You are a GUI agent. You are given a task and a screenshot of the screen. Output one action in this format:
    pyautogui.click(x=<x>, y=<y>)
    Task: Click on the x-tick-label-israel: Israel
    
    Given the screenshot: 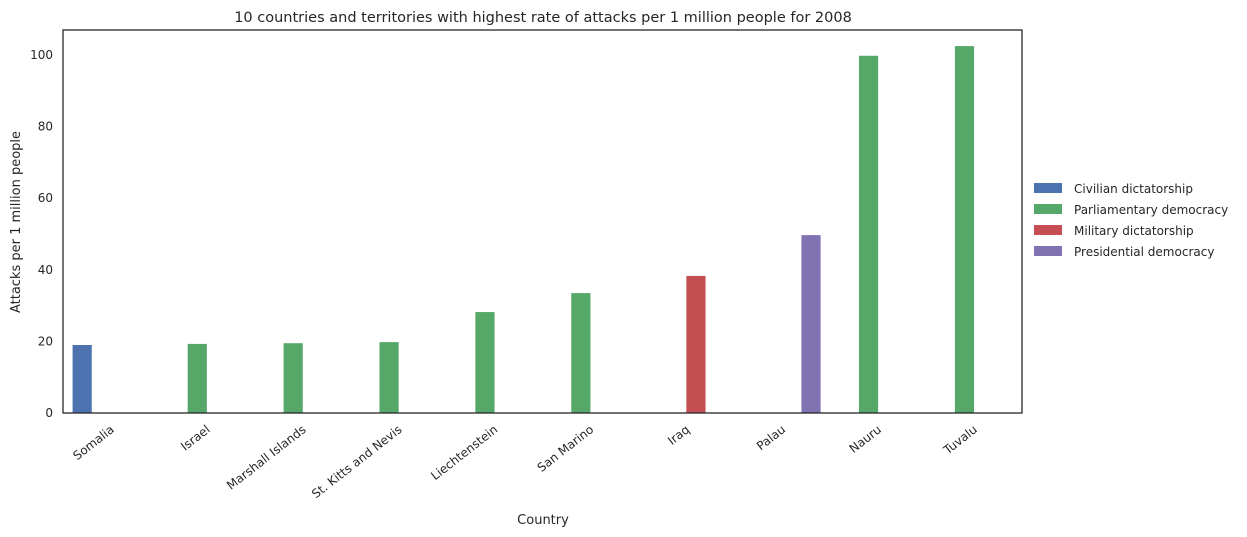 What is the action you would take?
    pyautogui.click(x=195, y=437)
    